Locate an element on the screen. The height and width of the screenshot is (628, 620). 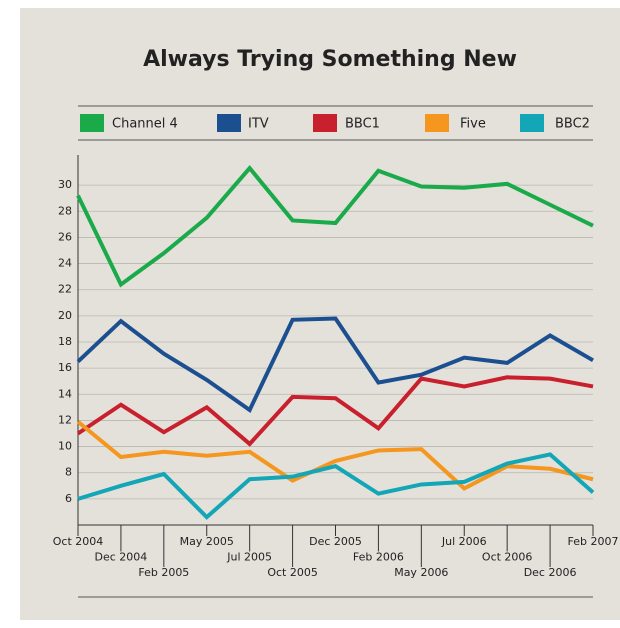
x-tick-label: Jul 2005 is located at coordinates (249, 557).